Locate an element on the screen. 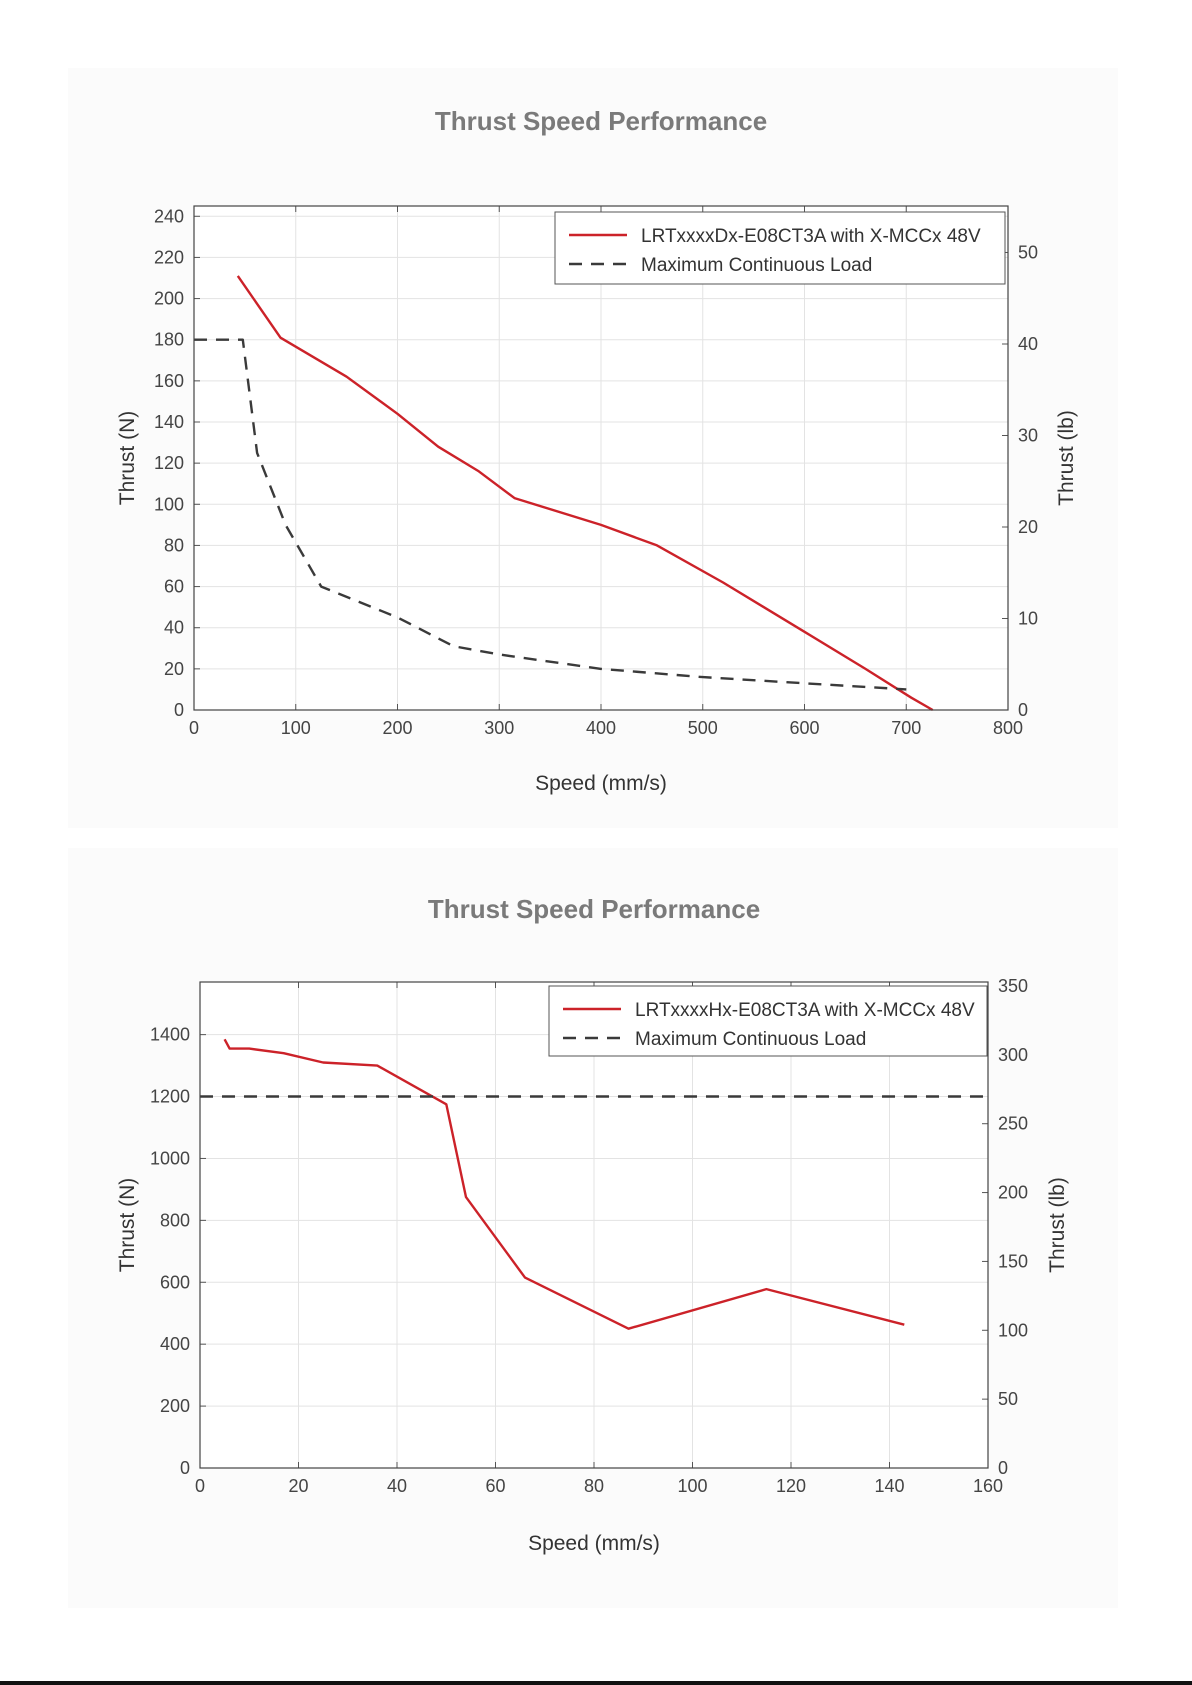 The width and height of the screenshot is (1192, 1685). y2-tick-label: 250 is located at coordinates (1013, 1124).